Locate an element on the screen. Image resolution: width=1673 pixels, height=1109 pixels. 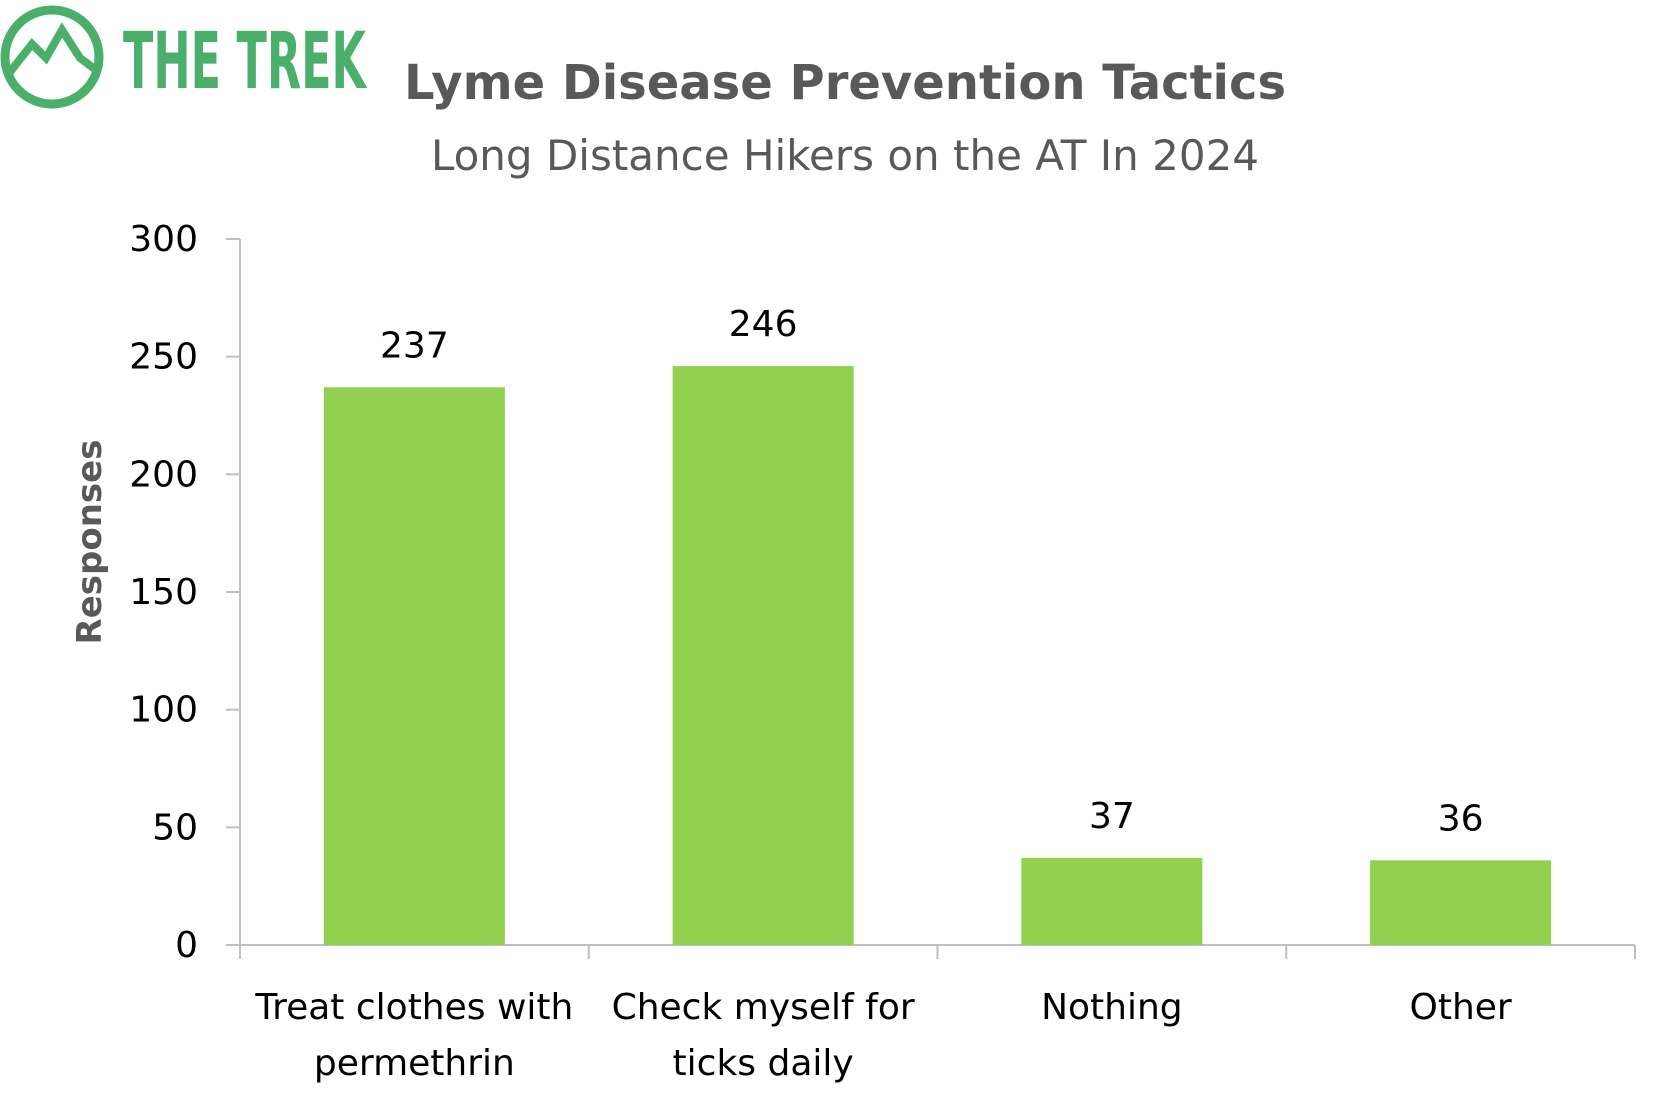
category-label: Treat clothes with permethrin is located at coordinates (413, 1035).